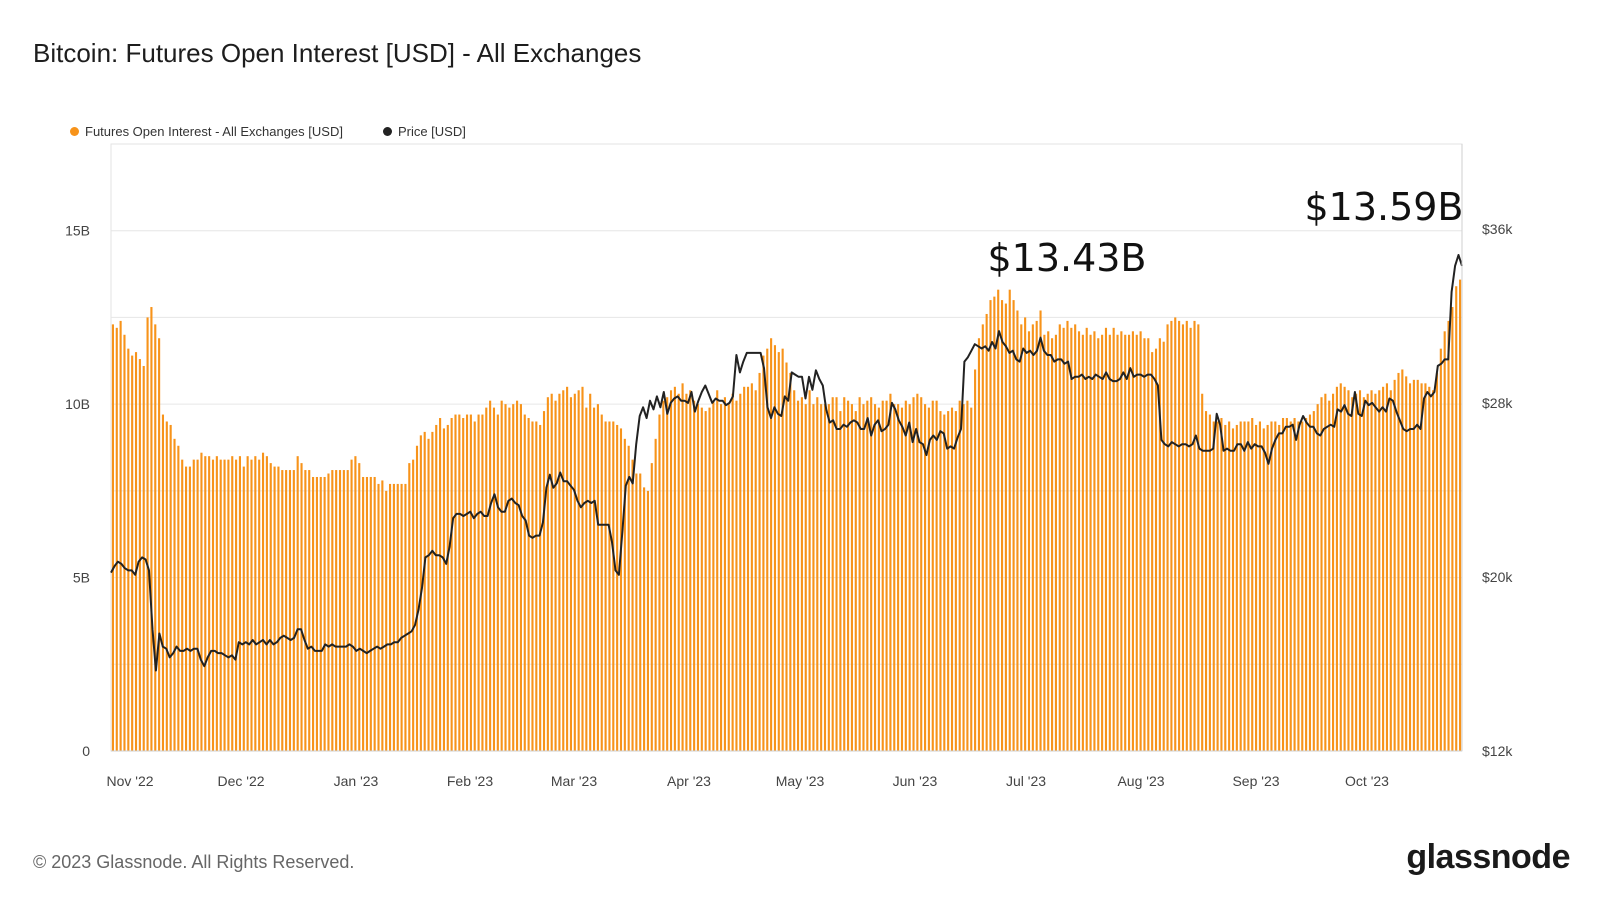  Describe the element at coordinates (77, 491) in the screenshot. I see `y-axis-left-labels: 0 5B 10B 15B` at that location.